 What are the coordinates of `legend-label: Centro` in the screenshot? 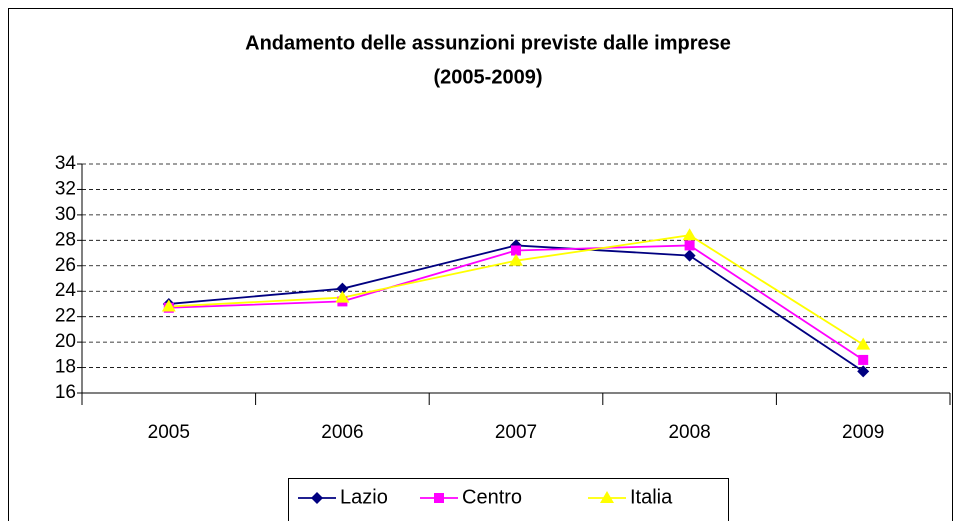 It's located at (492, 497).